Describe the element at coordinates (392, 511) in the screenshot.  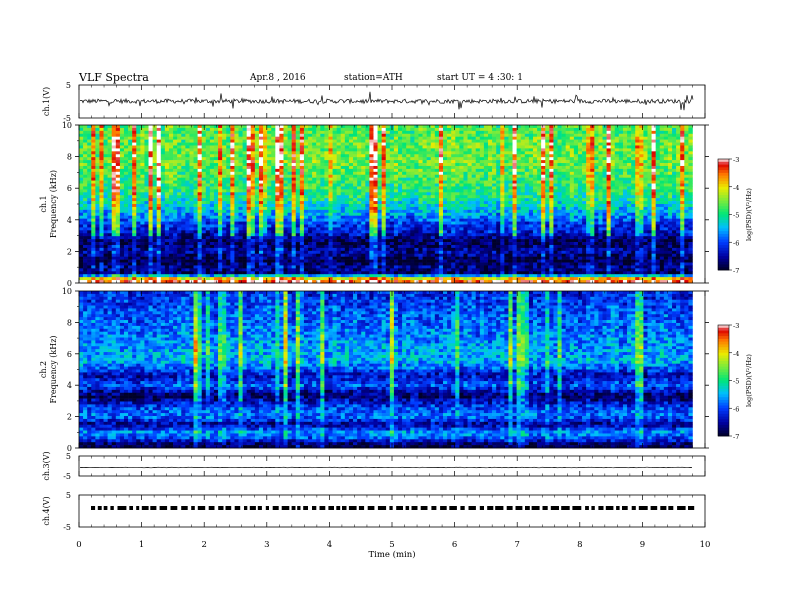
I see `ch4-waveform` at that location.